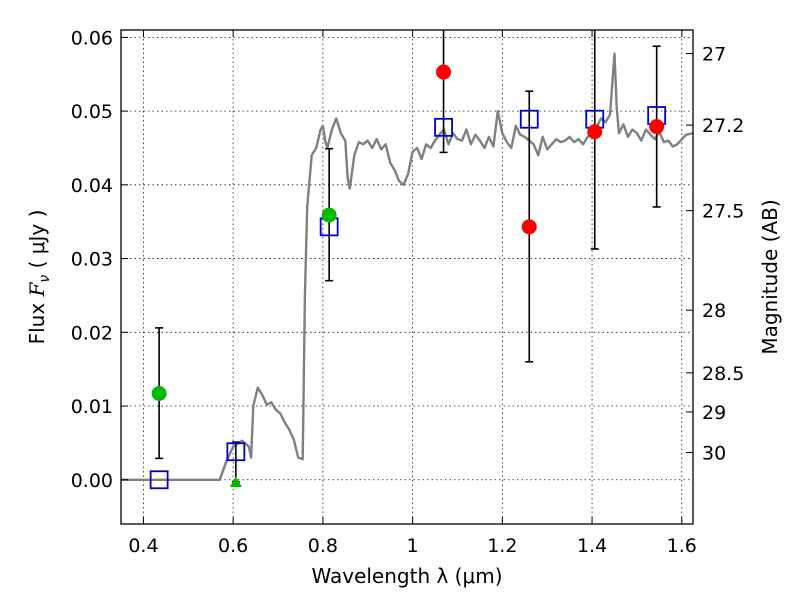 Image resolution: width=800 pixels, height=600 pixels. I want to click on magnitude-tick-label: 29, so click(714, 413).